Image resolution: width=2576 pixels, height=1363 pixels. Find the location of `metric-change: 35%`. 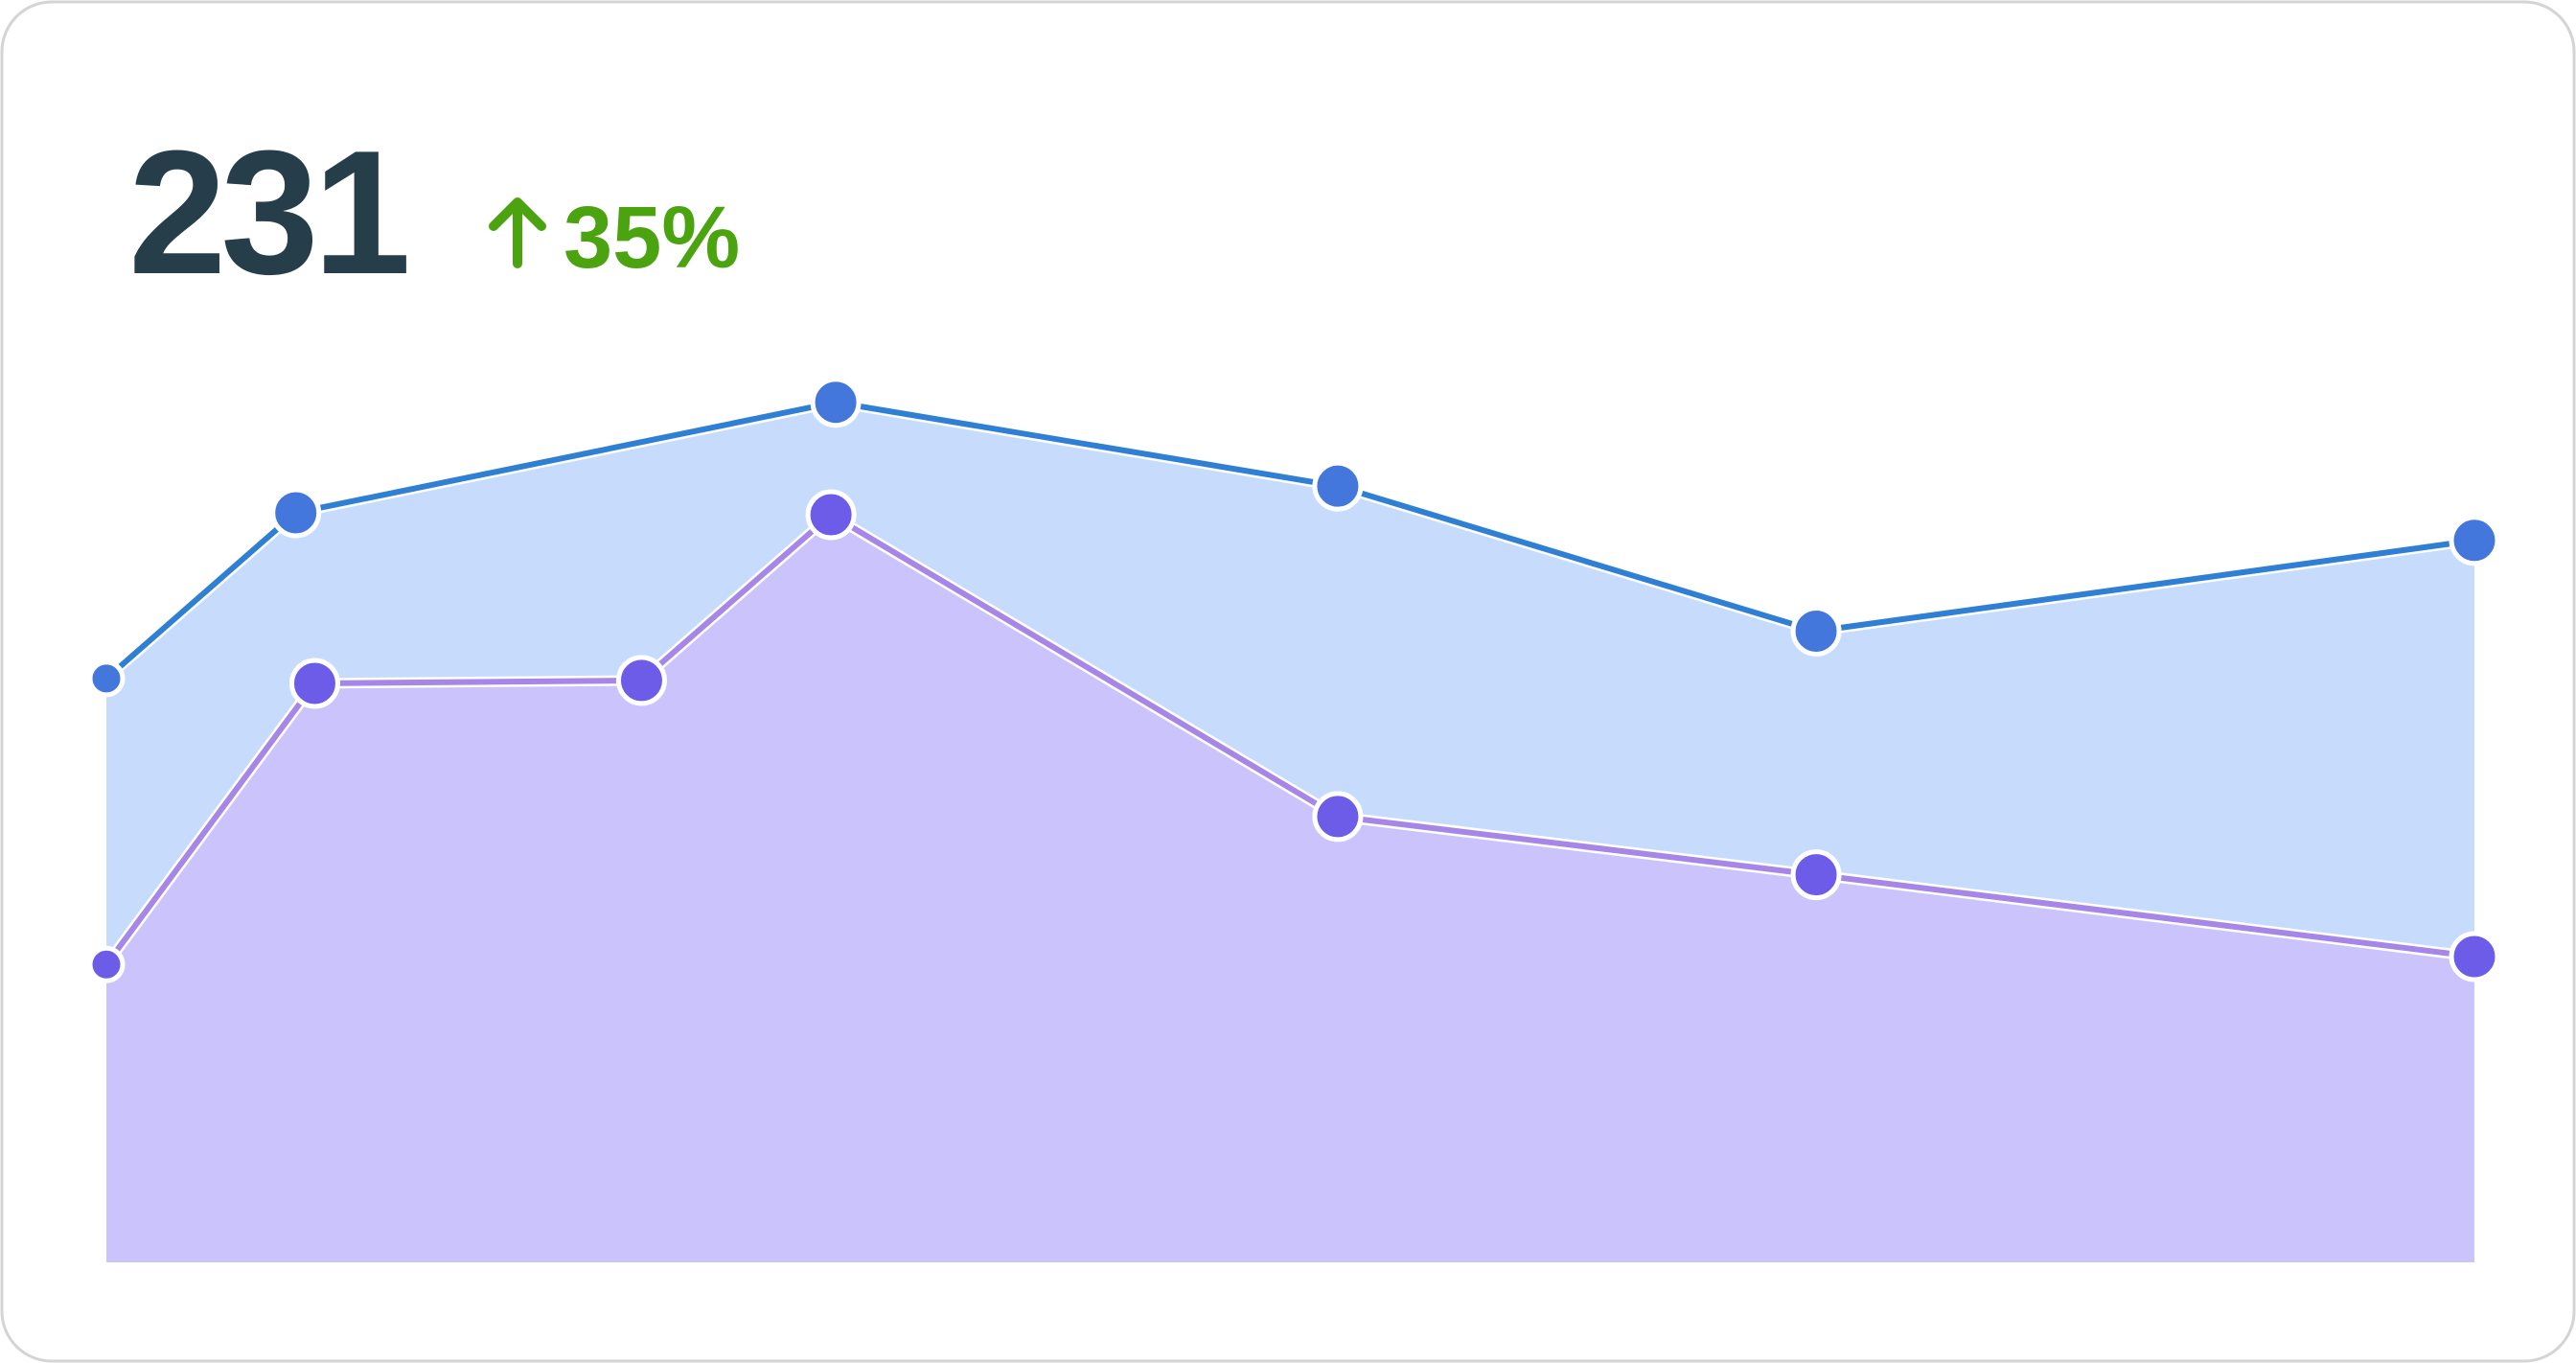

metric-change: 35% is located at coordinates (652, 238).